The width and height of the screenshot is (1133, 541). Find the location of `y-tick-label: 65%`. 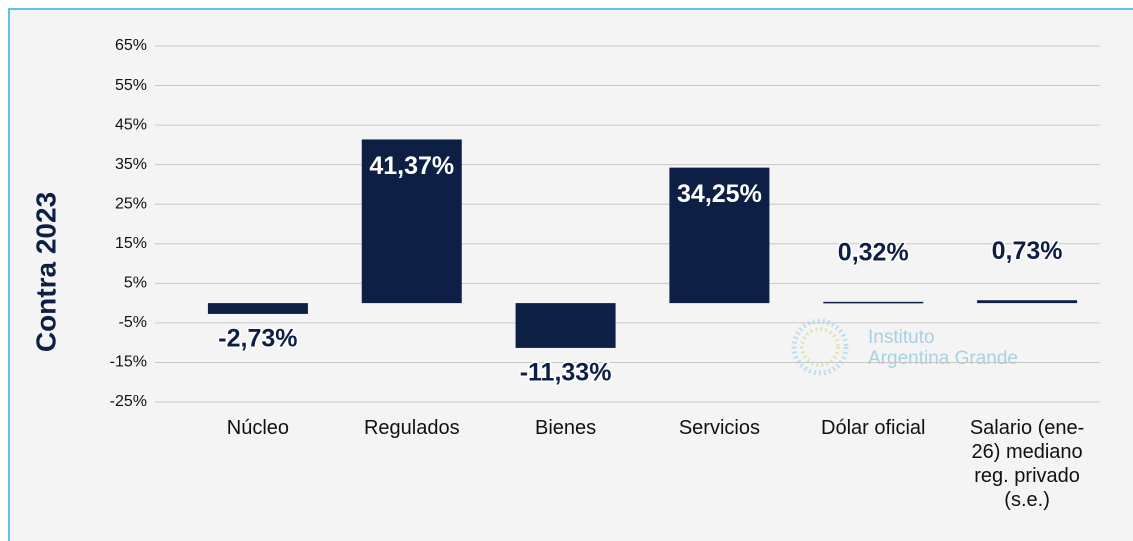

y-tick-label: 65% is located at coordinates (131, 45).